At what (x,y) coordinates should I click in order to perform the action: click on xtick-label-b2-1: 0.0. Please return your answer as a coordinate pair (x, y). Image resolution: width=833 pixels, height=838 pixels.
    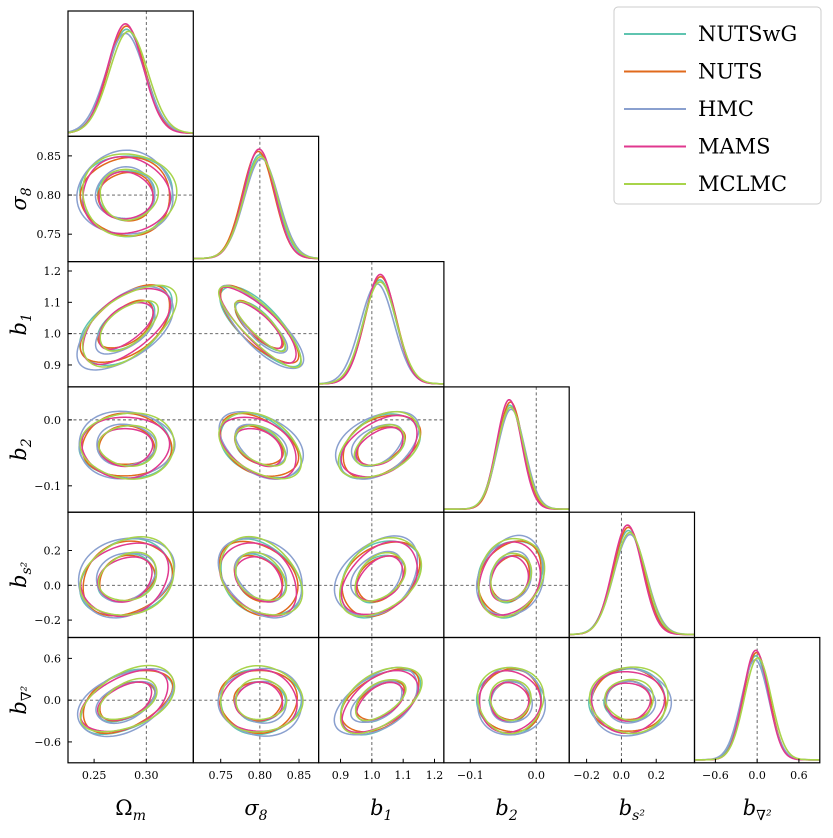
    Looking at the image, I should click on (536, 775).